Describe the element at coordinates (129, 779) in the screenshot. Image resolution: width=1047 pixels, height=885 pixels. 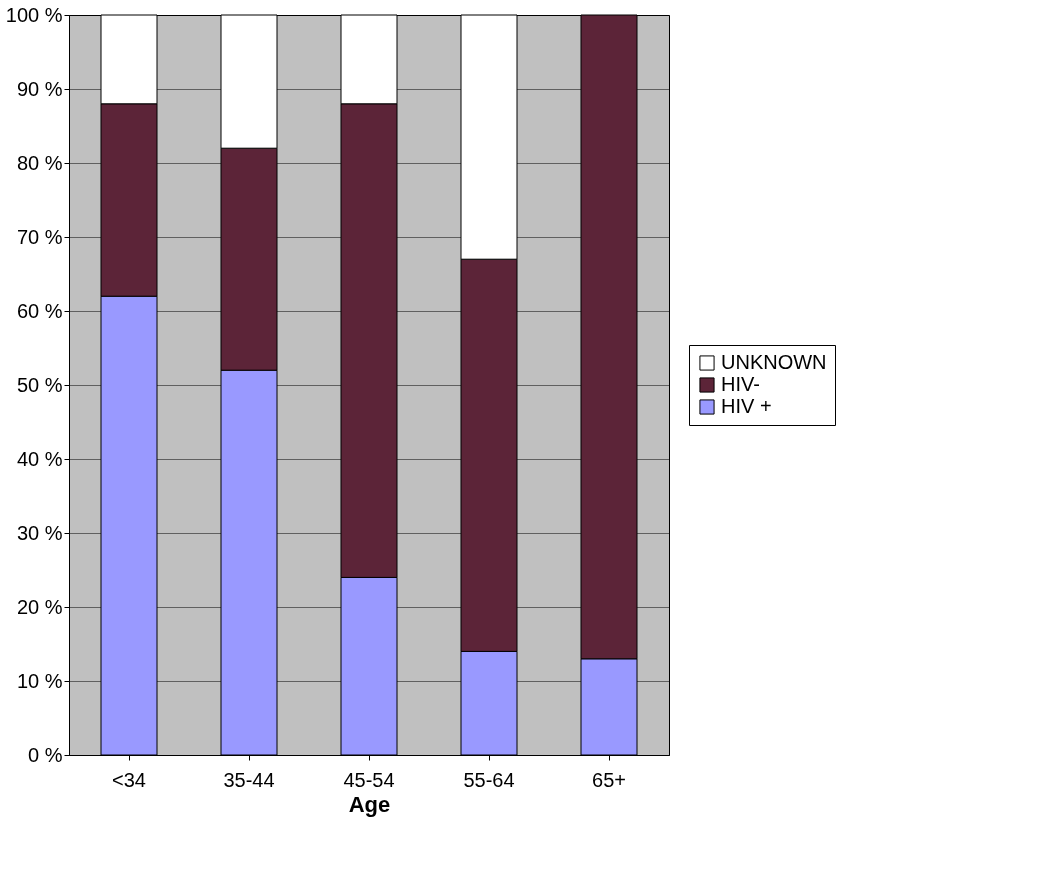
I see `x-tick-label: <34` at that location.